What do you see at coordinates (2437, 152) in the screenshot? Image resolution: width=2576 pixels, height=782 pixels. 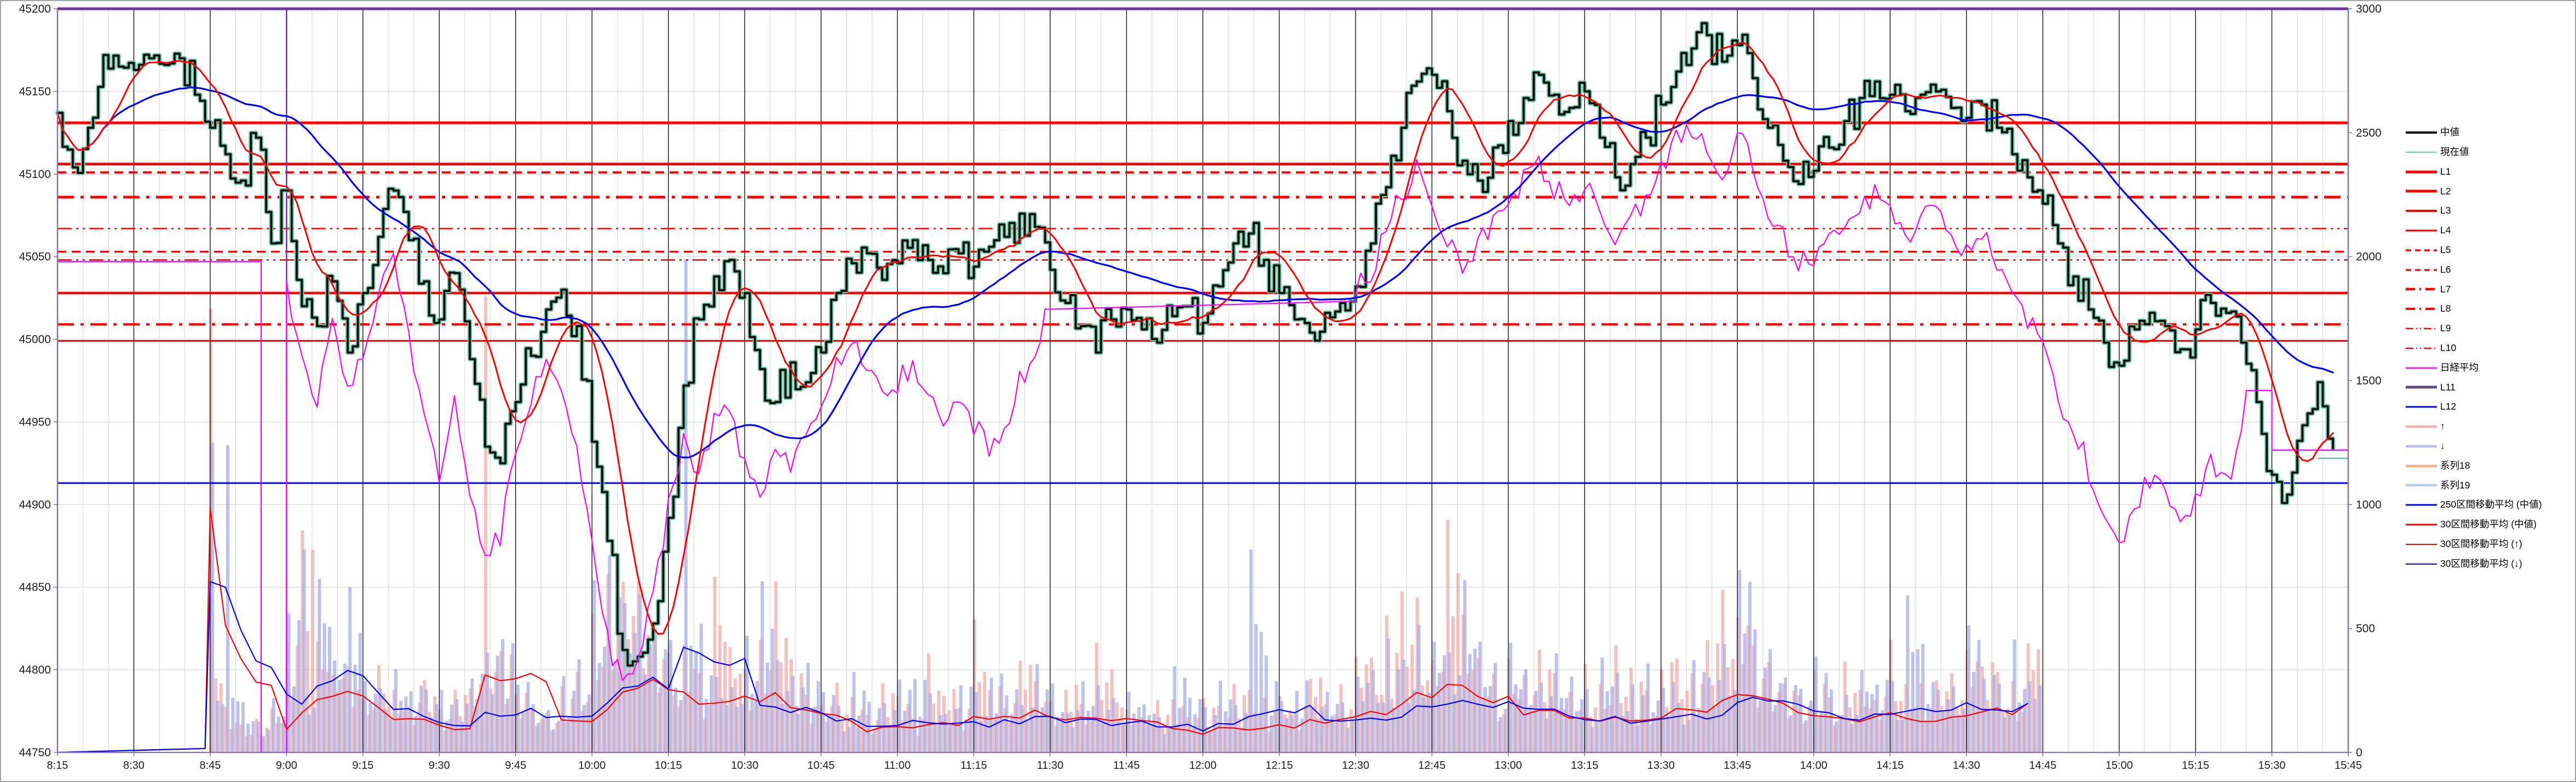 I see `legend-item-2: 現在値` at bounding box center [2437, 152].